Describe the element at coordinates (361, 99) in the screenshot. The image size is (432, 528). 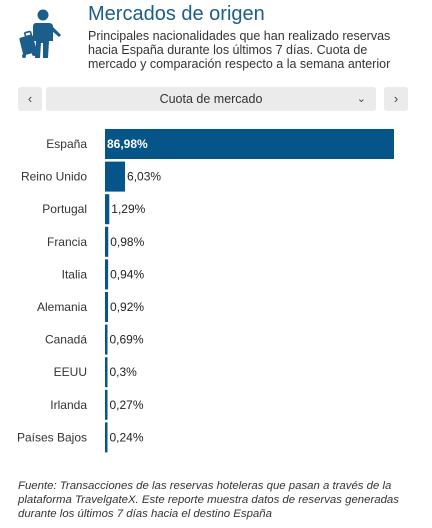
I see `chevron-down-icon: ⌄` at that location.